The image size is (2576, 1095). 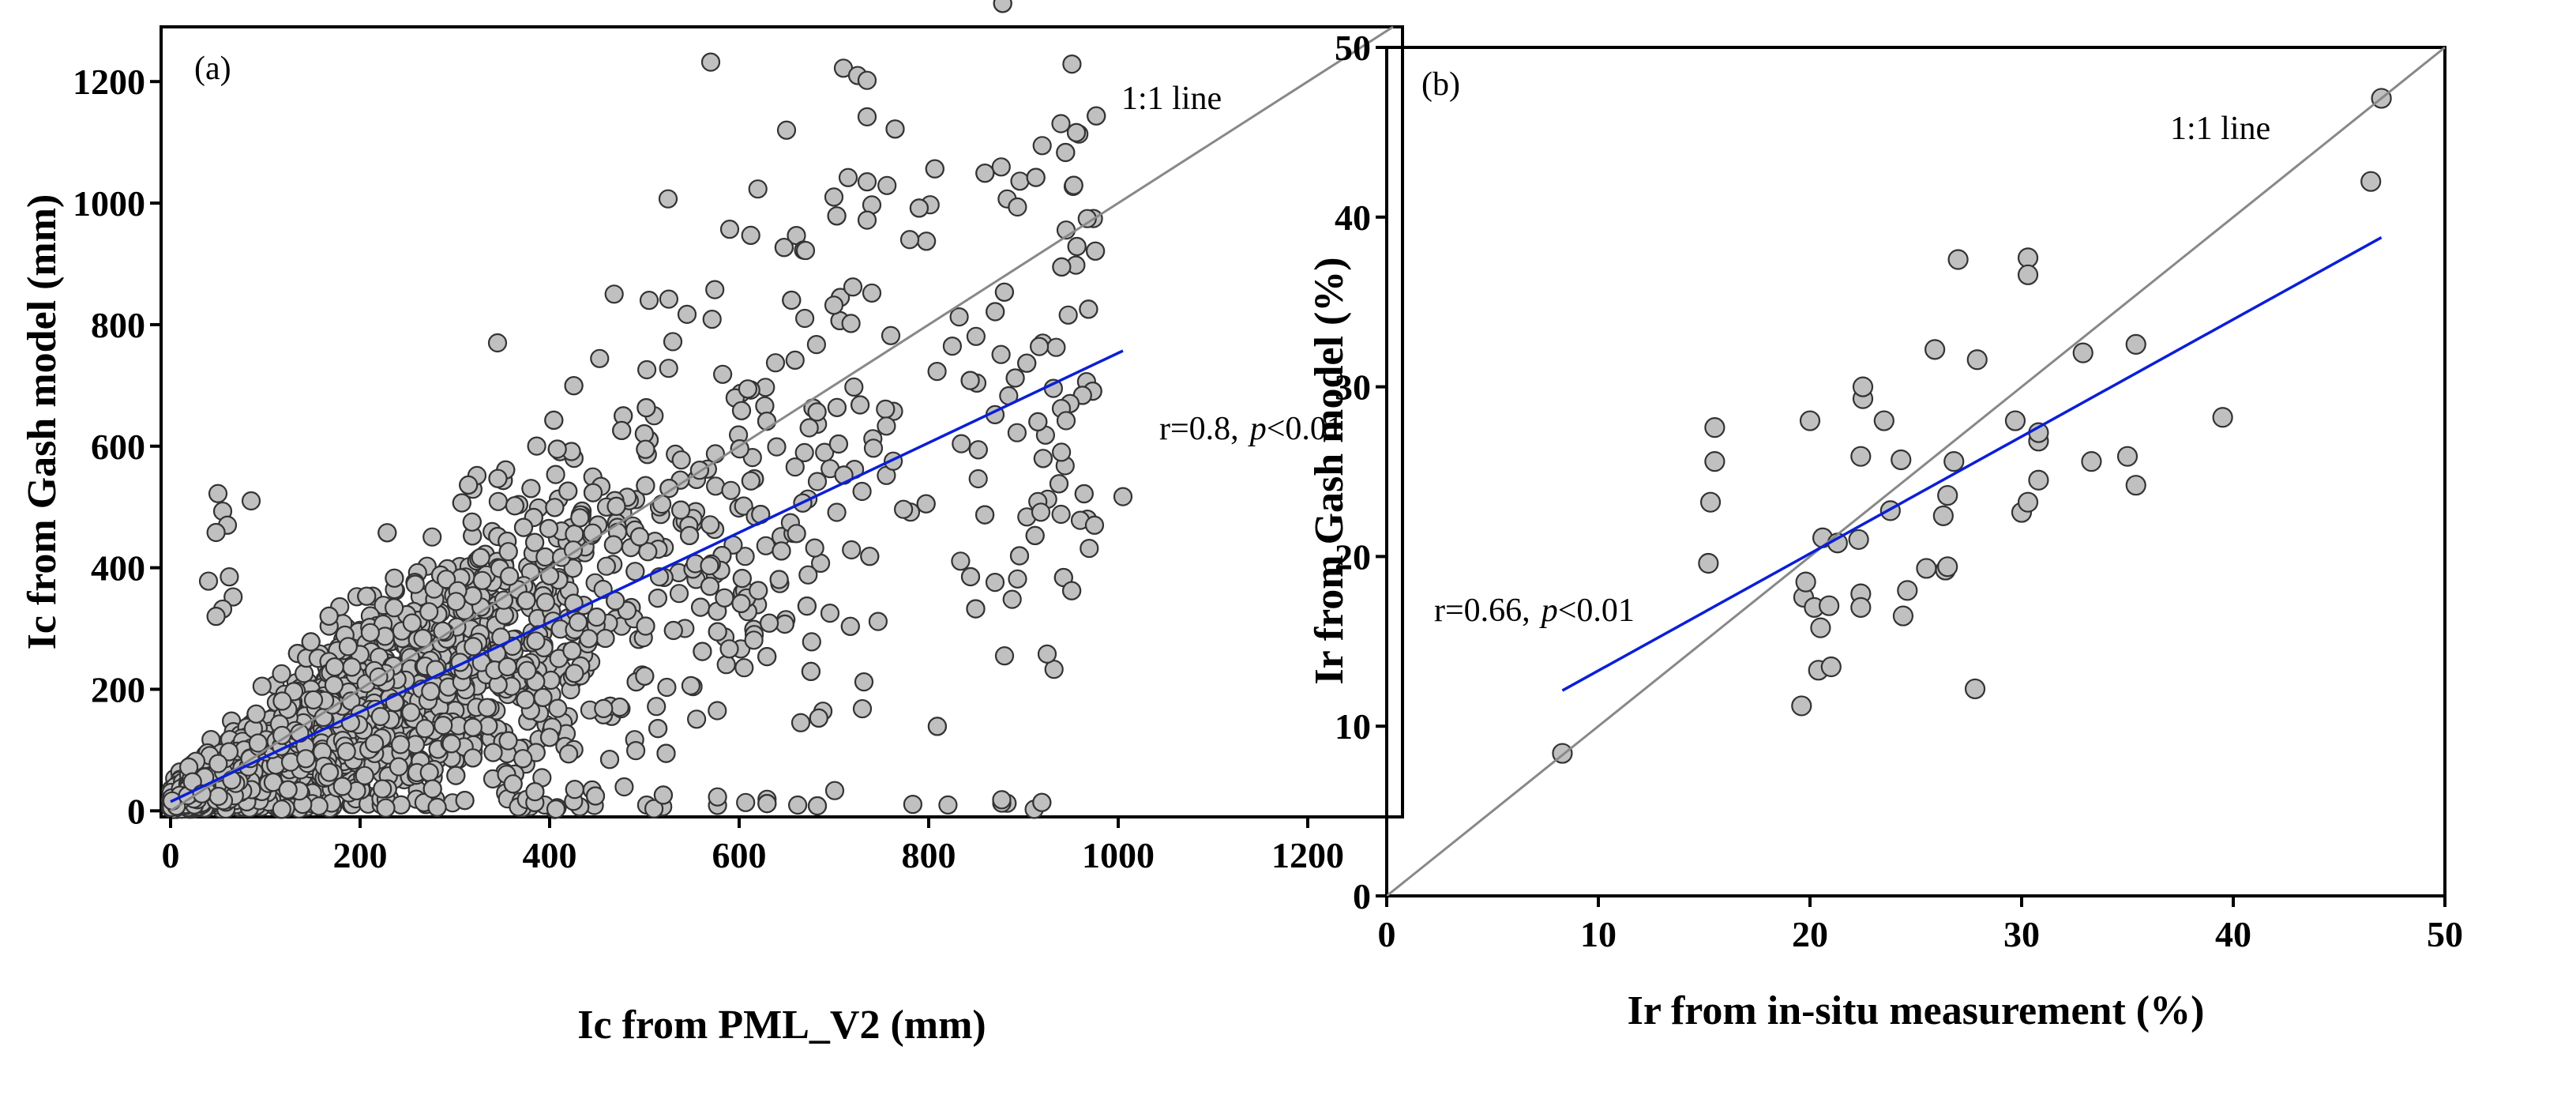 I want to click on y-tick-label: 50, so click(x=1353, y=48).